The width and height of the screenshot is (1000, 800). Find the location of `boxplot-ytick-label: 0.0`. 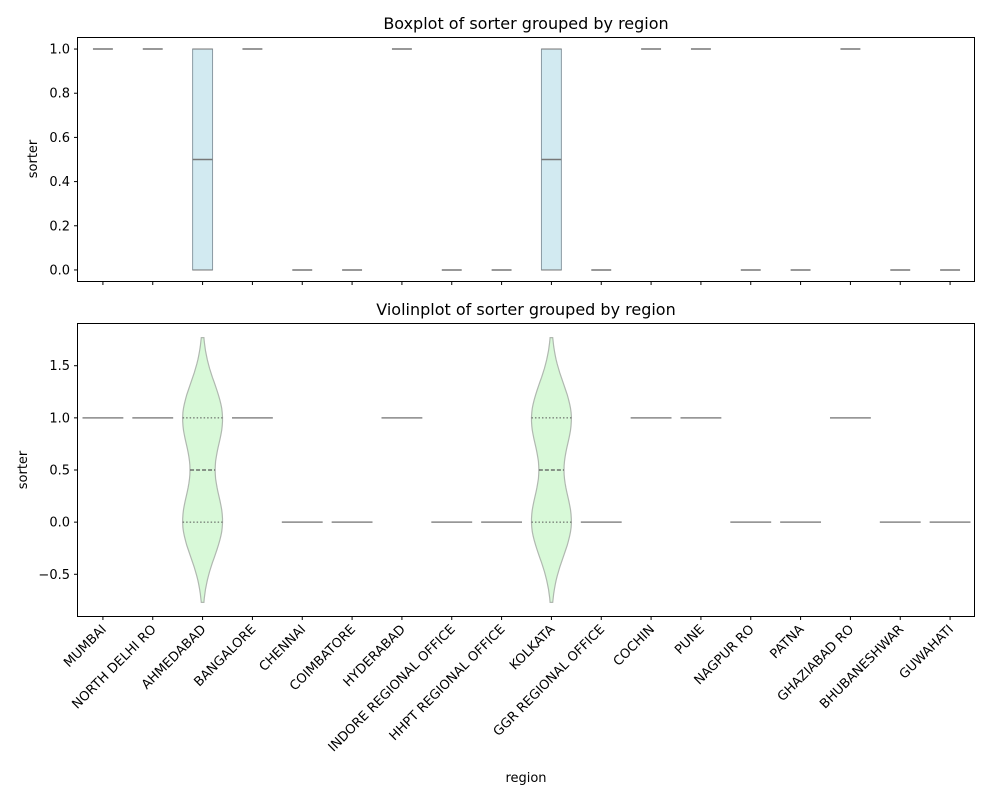

boxplot-ytick-label: 0.0 is located at coordinates (59, 270).